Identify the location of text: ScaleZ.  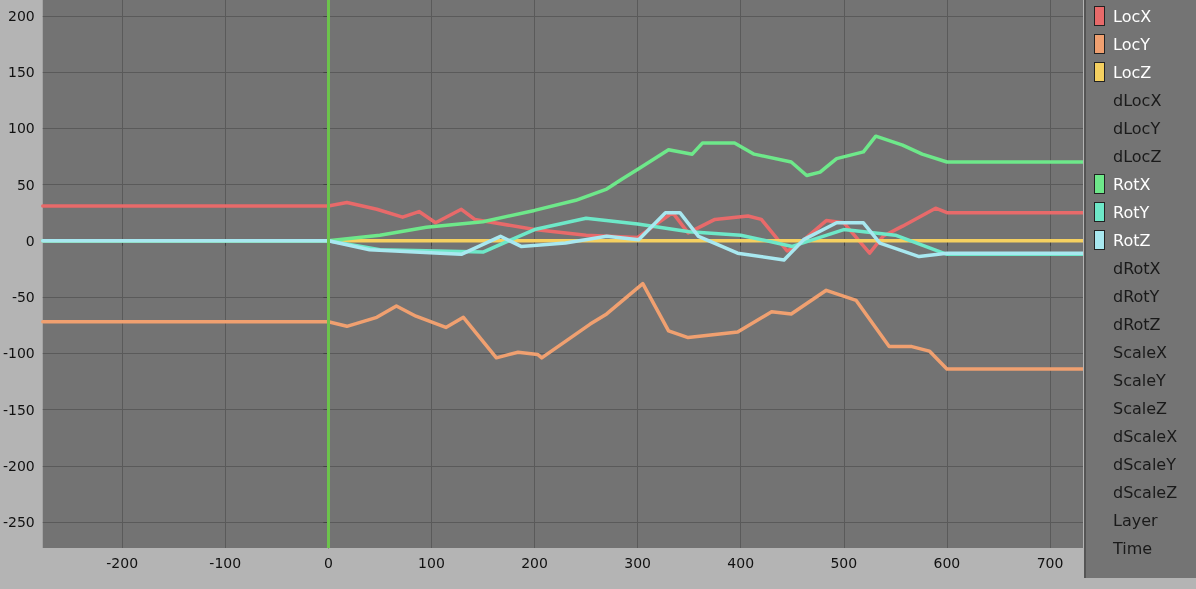
(1140, 408).